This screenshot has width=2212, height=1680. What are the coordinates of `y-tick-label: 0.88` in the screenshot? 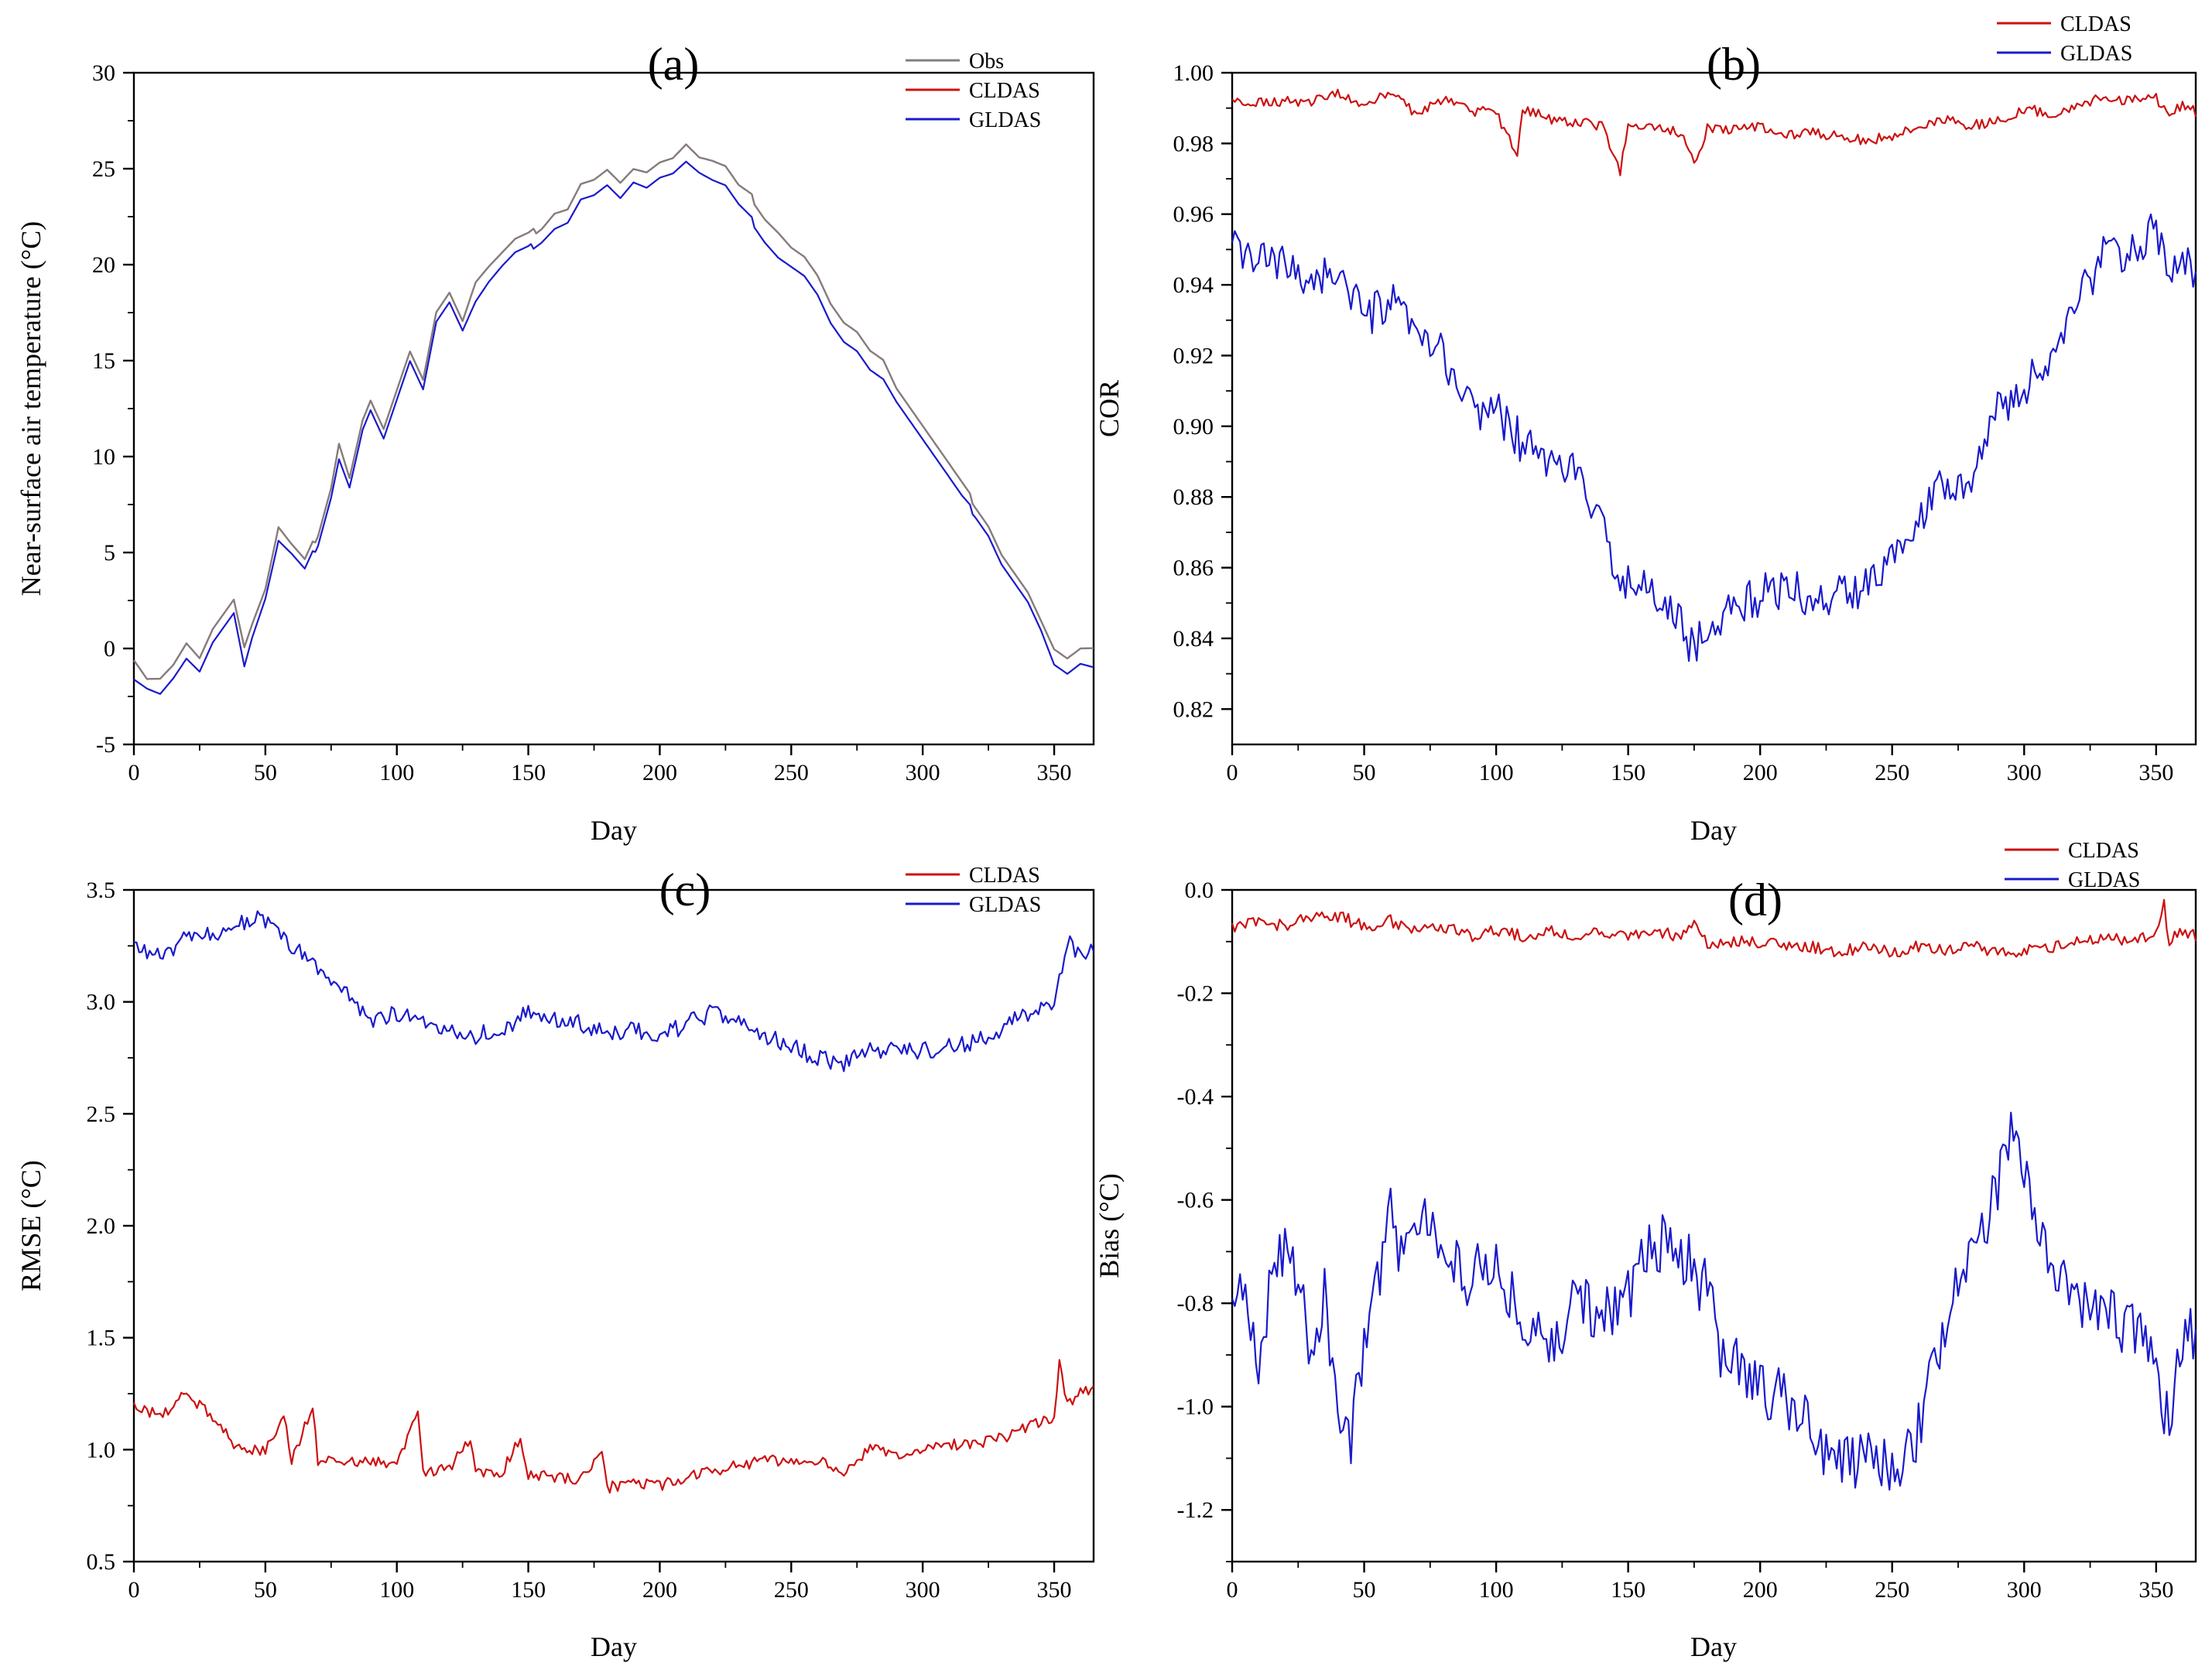 It's located at (1193, 497).